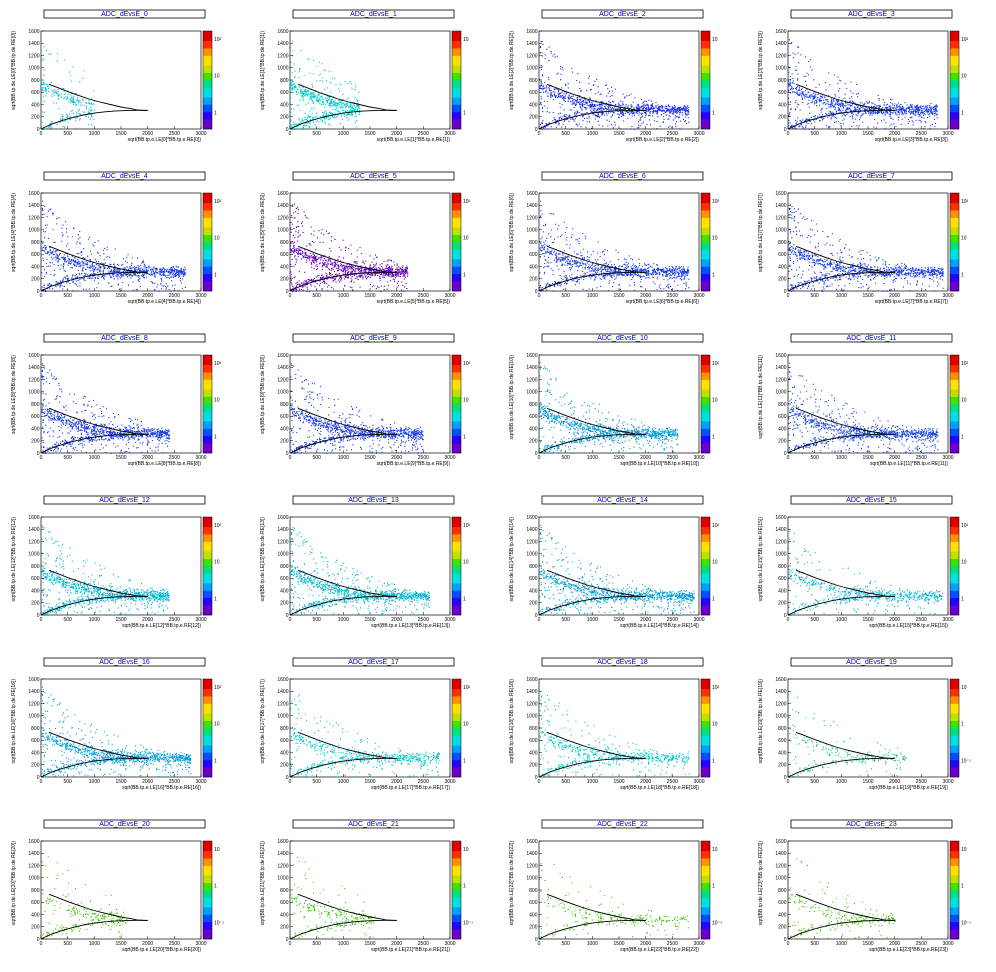 This screenshot has width=996, height=972. What do you see at coordinates (200, 134) in the screenshot?
I see `x-tick-label: 3000` at bounding box center [200, 134].